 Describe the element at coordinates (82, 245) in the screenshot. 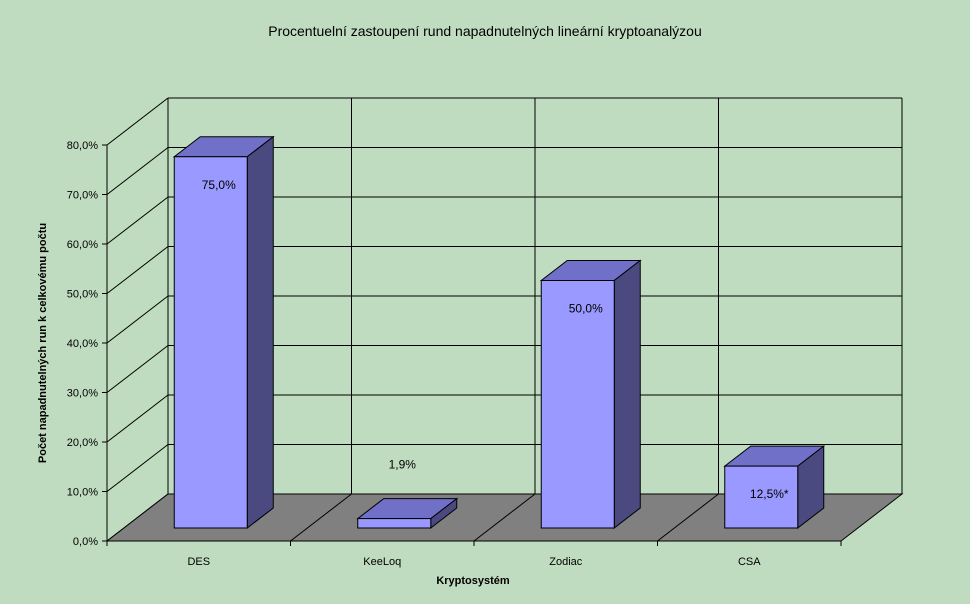

I see `y-tick-label: 60,0%` at that location.